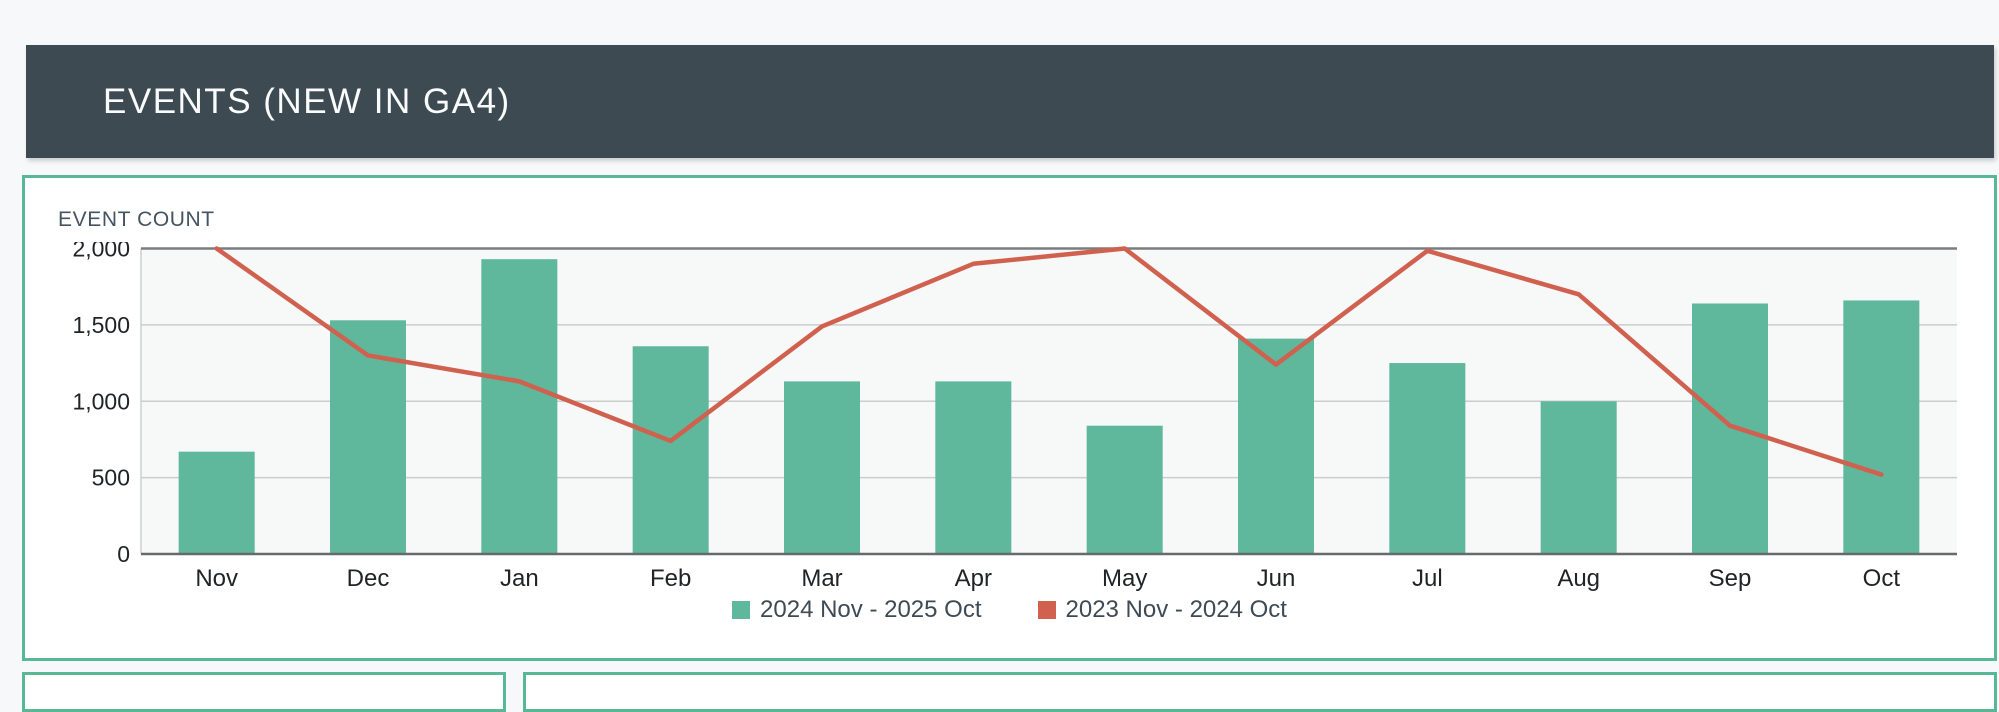 The image size is (1999, 712). I want to click on y-tick-label-1500: 1,500, so click(101, 325).